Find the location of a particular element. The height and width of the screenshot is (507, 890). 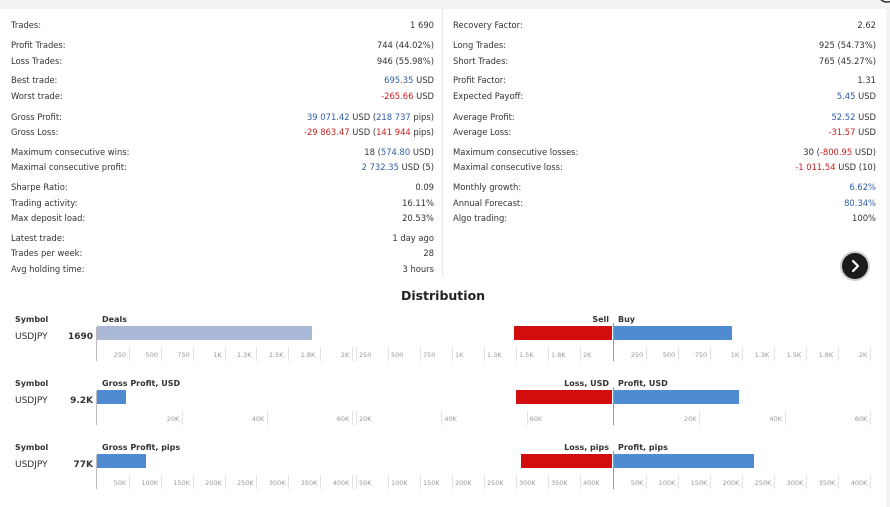

stat-row: Maximum consecutive wins: 18 (574.80 USD) is located at coordinates (222, 152).